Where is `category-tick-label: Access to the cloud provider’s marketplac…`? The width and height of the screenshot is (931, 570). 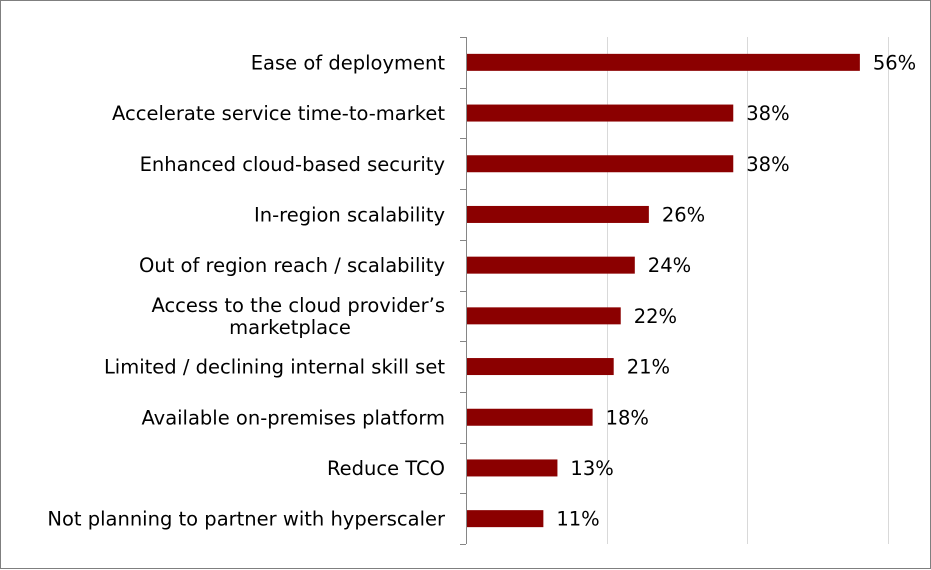
category-tick-label: Access to the cloud provider’s marketplac… is located at coordinates (298, 316).